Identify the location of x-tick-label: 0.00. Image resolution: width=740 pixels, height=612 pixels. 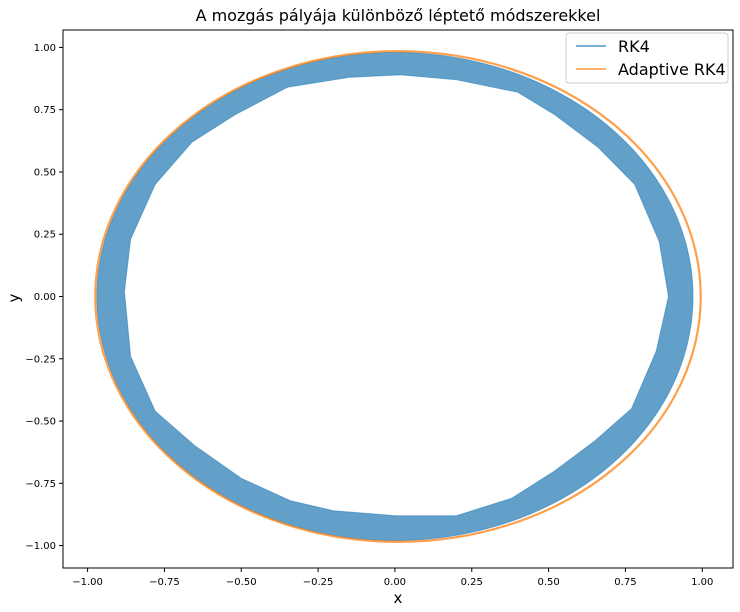
(395, 582).